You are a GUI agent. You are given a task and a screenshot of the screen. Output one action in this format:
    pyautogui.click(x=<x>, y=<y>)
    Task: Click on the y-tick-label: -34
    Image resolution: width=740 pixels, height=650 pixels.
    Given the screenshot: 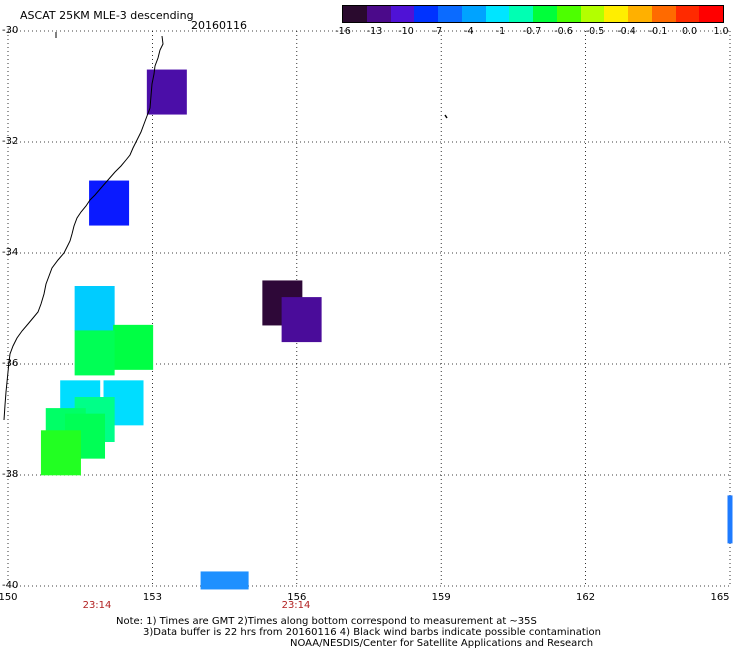 What is the action you would take?
    pyautogui.click(x=10, y=252)
    